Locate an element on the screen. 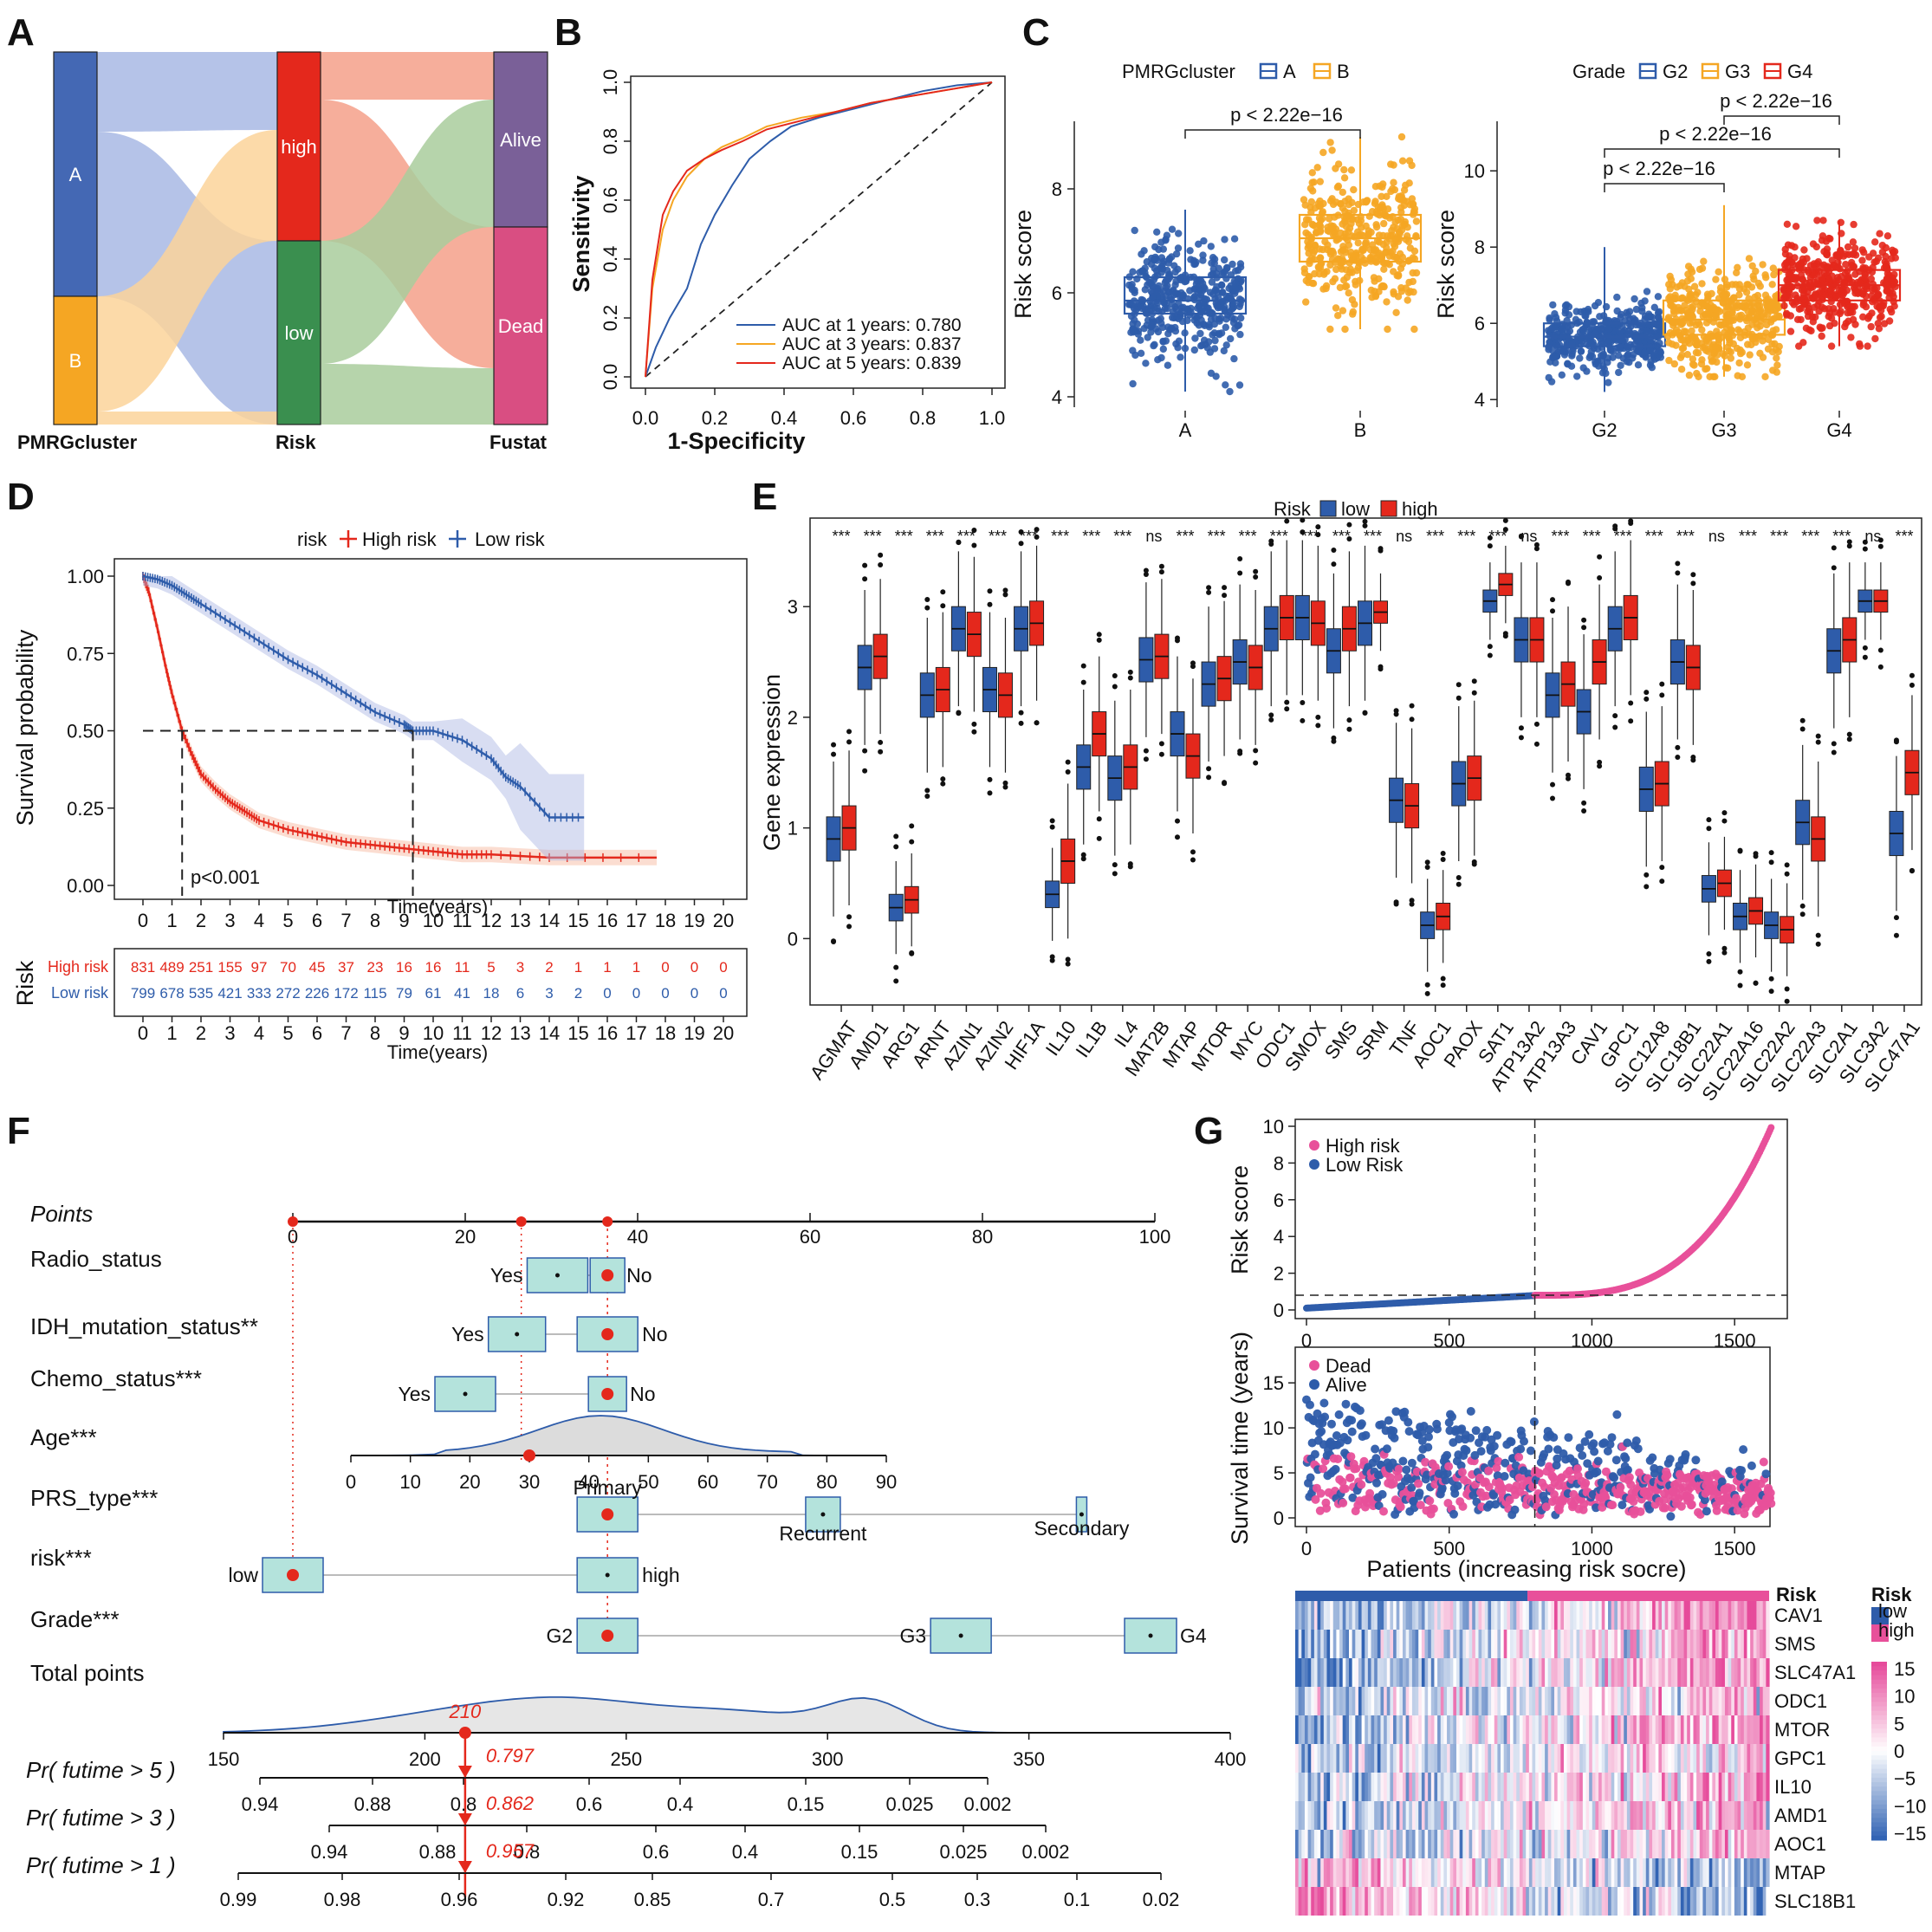  box-legend-title: Grade is located at coordinates (1598, 72).